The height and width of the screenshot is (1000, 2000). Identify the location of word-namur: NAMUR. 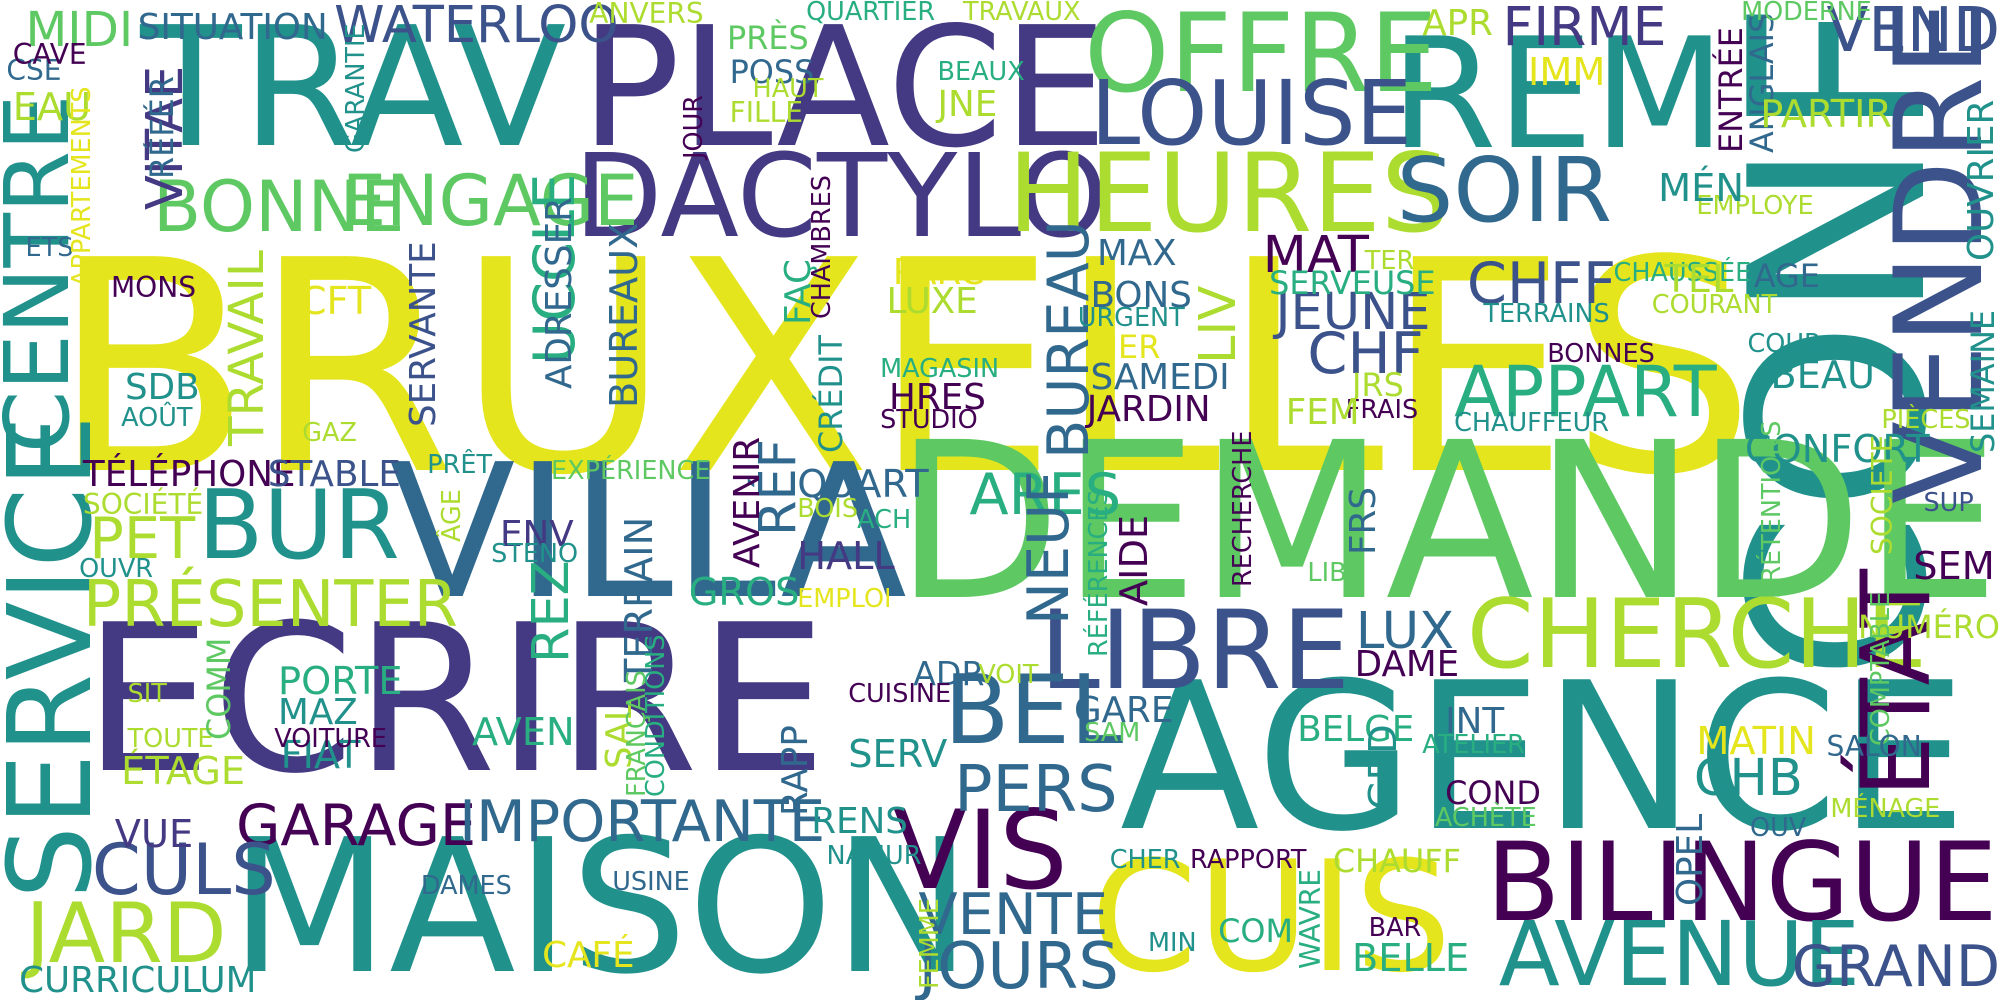
(874, 856).